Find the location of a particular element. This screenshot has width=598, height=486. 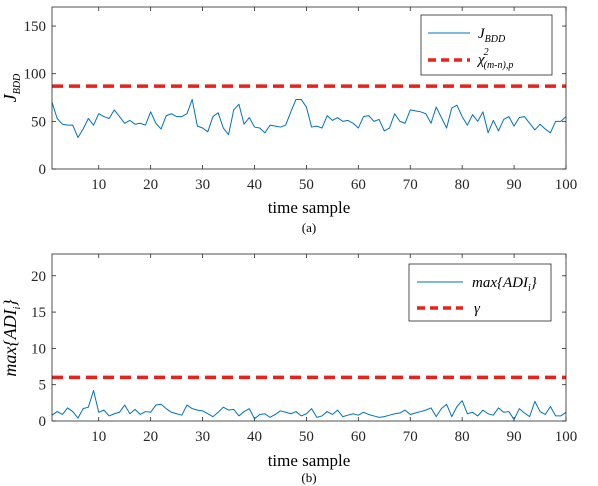

panel-b-xtick-label: 10 is located at coordinates (98, 437).